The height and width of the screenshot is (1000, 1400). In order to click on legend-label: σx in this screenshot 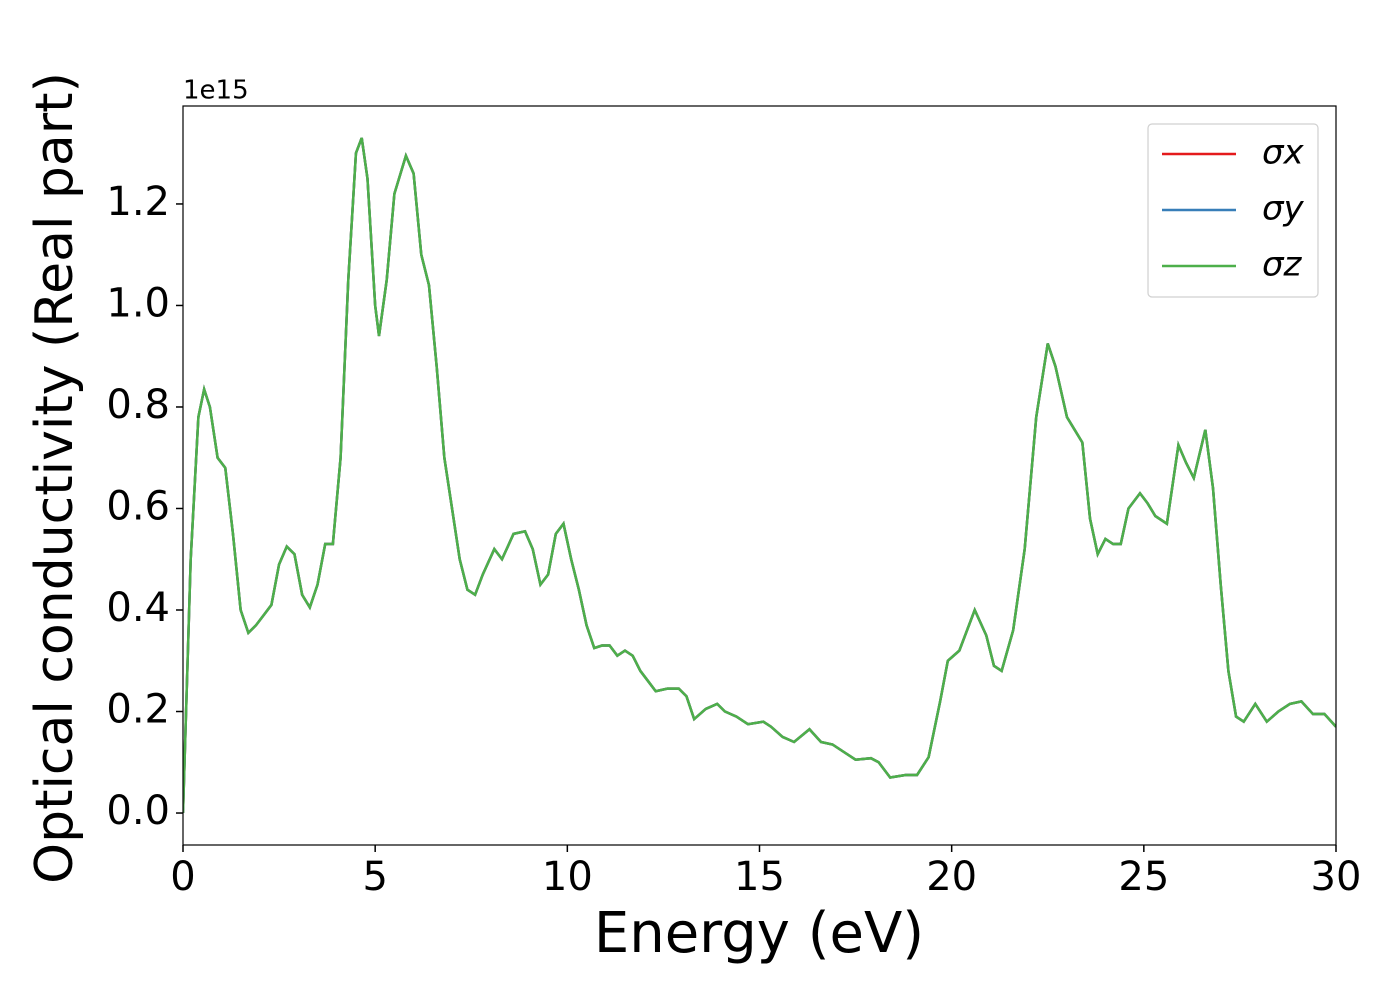, I will do `click(1283, 153)`.